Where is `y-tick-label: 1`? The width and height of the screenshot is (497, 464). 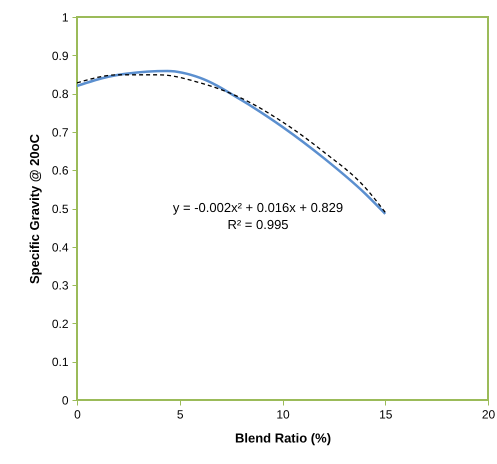 y-tick-label: 1 is located at coordinates (65, 17).